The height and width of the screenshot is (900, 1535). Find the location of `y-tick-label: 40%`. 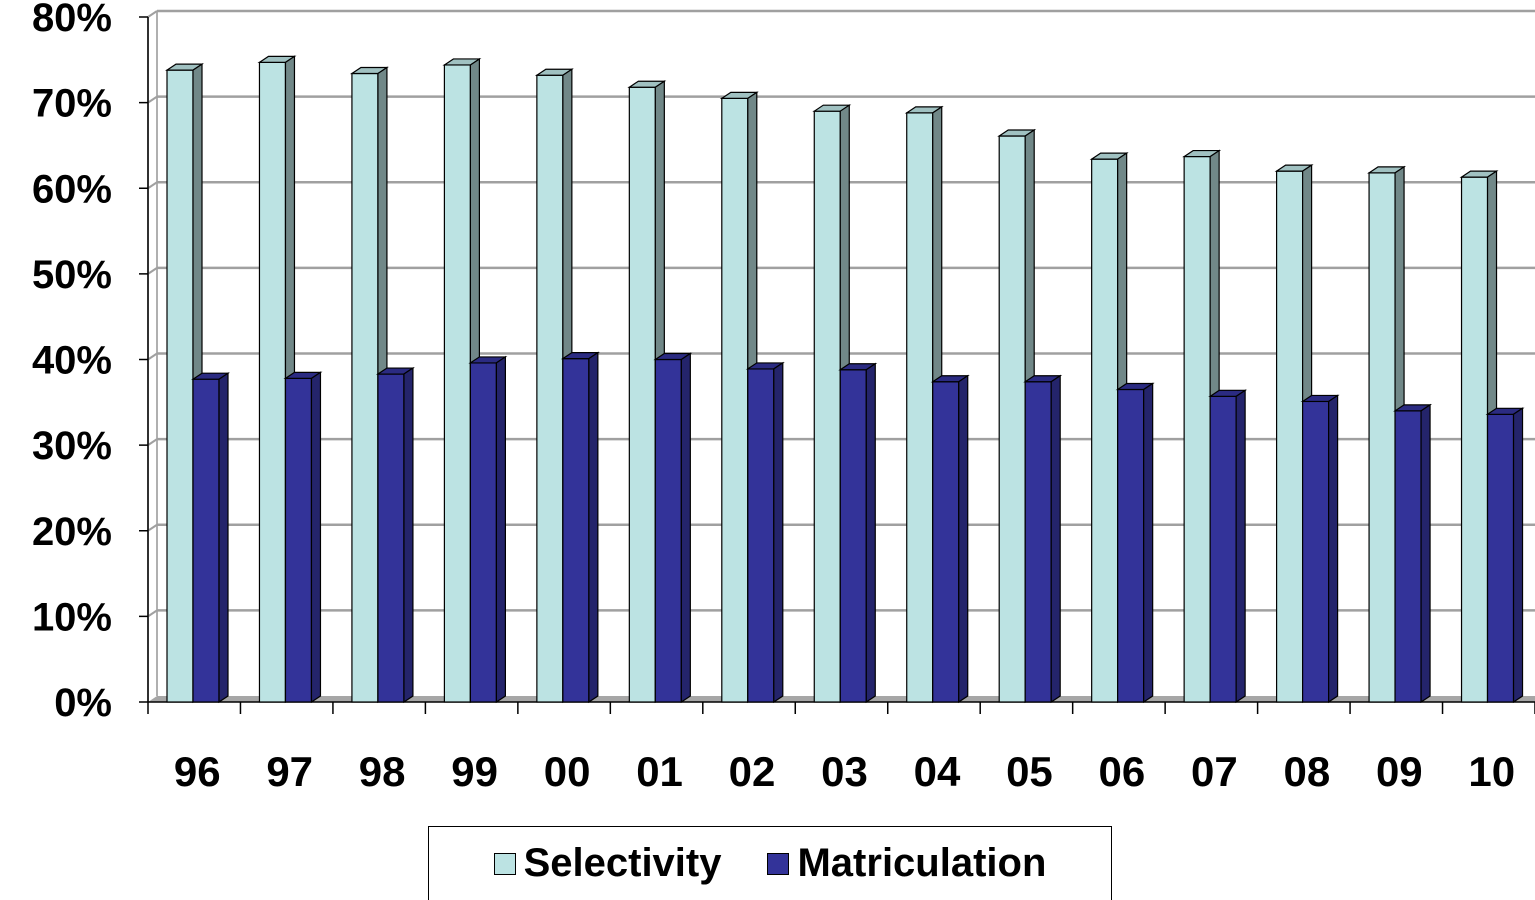

y-tick-label: 40% is located at coordinates (72, 361).